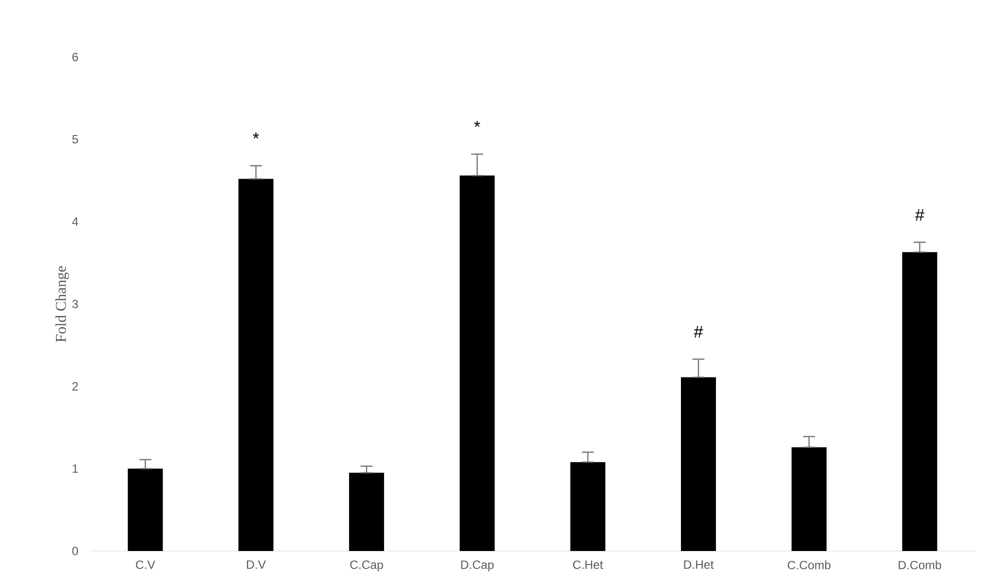 Image resolution: width=982 pixels, height=575 pixels. What do you see at coordinates (75, 468) in the screenshot?
I see `y-tick-label: 1` at bounding box center [75, 468].